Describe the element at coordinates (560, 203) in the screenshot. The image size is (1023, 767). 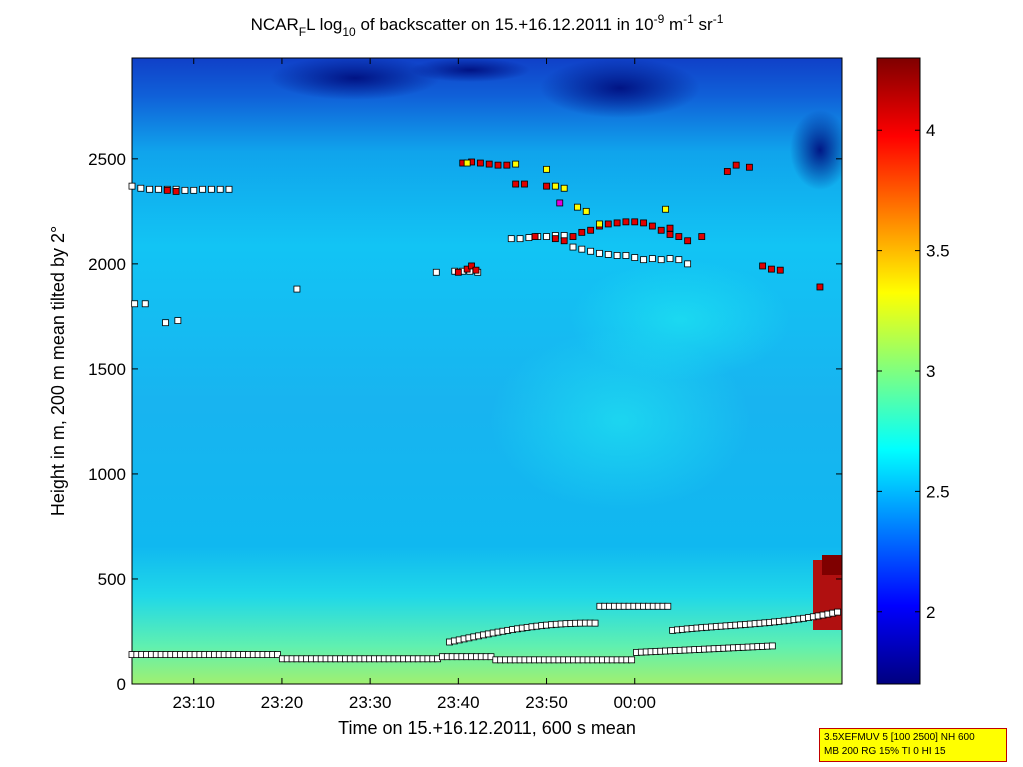
I see `layer-marker-magenta` at that location.